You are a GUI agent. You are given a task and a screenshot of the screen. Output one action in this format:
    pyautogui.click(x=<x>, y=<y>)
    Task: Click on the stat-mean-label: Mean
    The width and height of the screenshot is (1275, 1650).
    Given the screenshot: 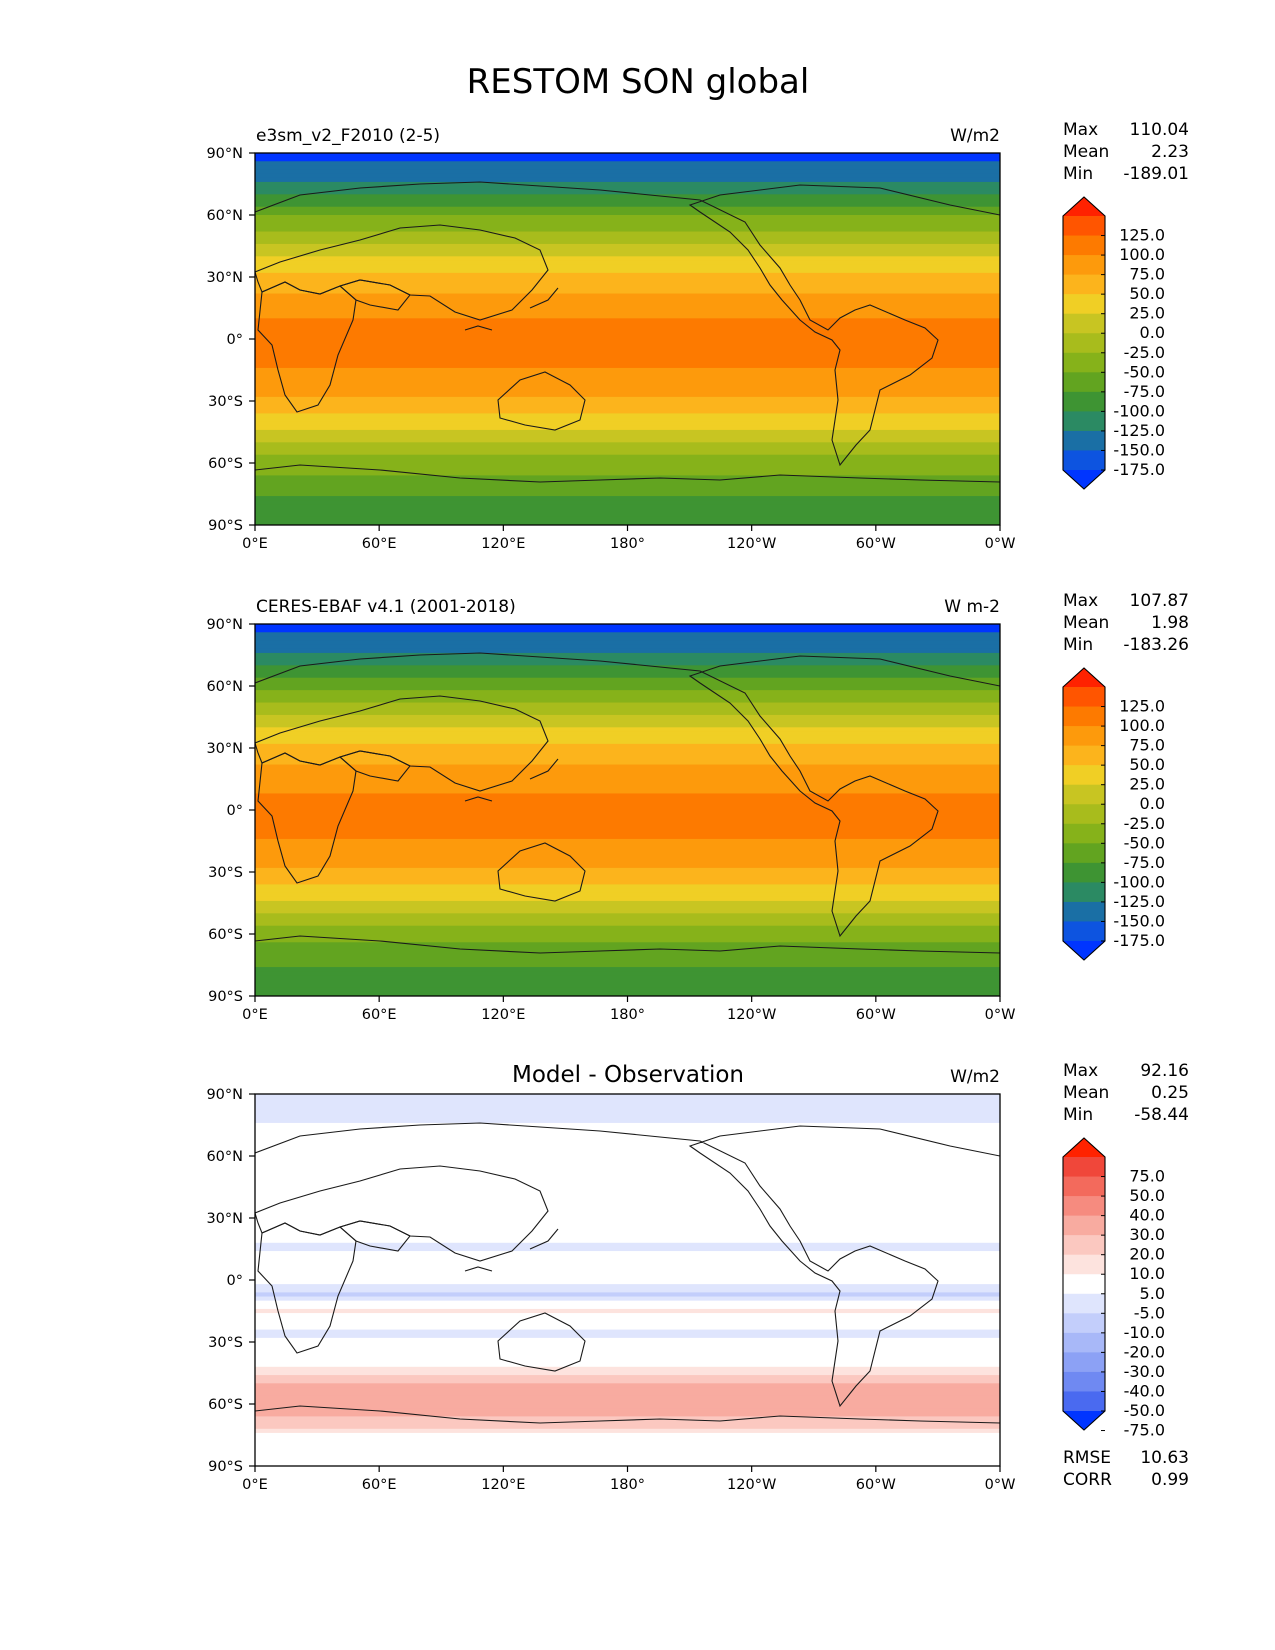 What is the action you would take?
    pyautogui.click(x=1086, y=1093)
    